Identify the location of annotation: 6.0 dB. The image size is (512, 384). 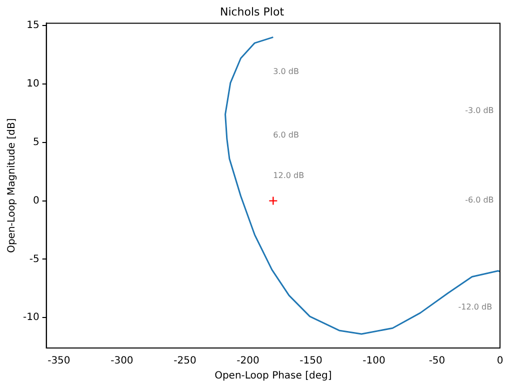
(286, 135).